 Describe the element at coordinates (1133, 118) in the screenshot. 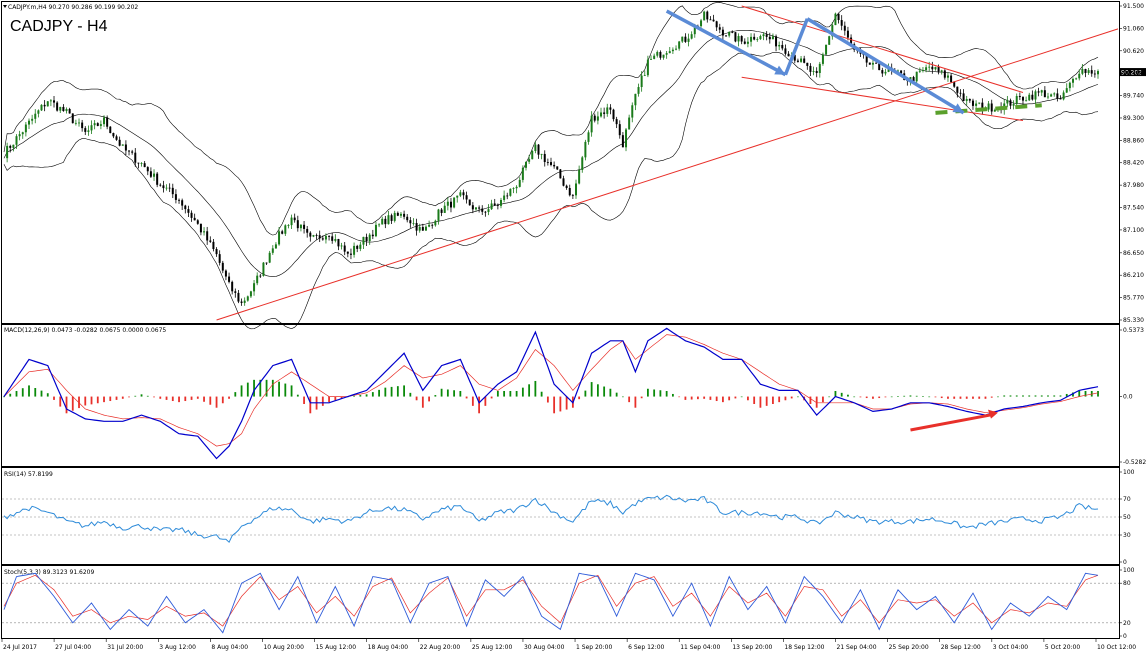

I see `price-axis-label: 89.300` at that location.